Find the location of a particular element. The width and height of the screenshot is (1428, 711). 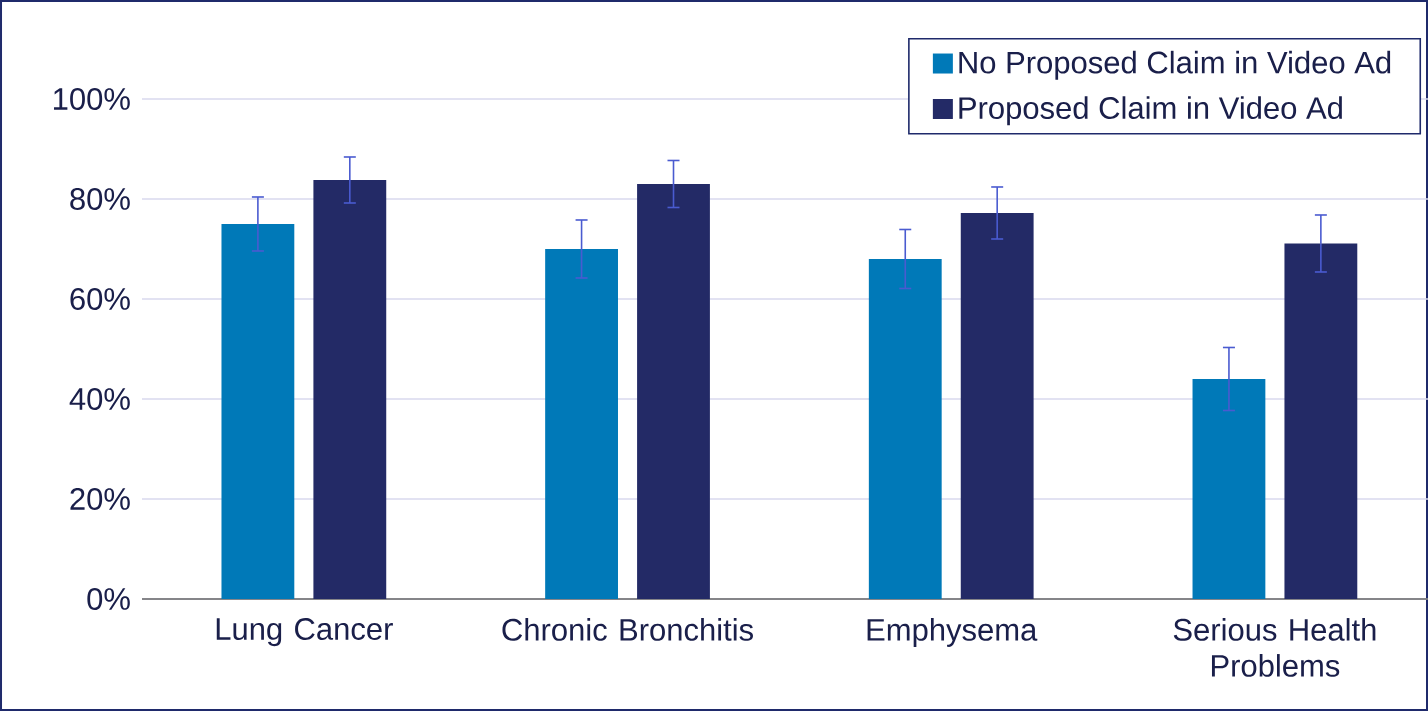

x-tick-label: Emphysema is located at coordinates (952, 632).